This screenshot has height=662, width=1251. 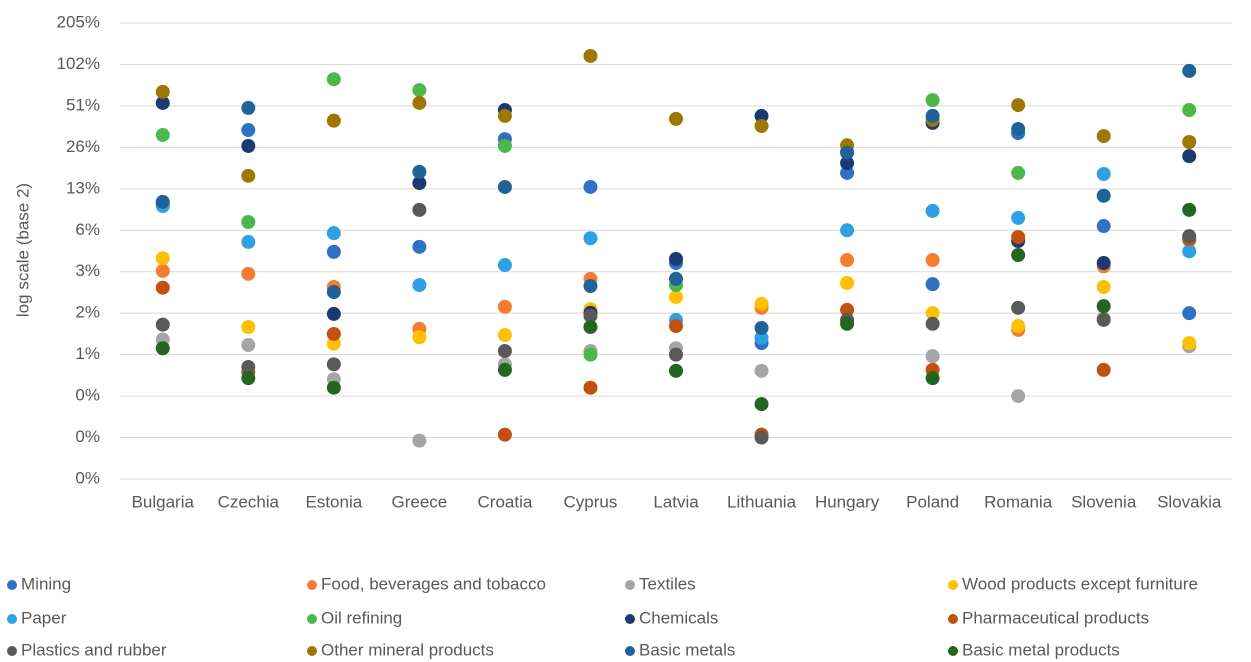 What do you see at coordinates (687, 649) in the screenshot?
I see `legend-label: Basic metals` at bounding box center [687, 649].